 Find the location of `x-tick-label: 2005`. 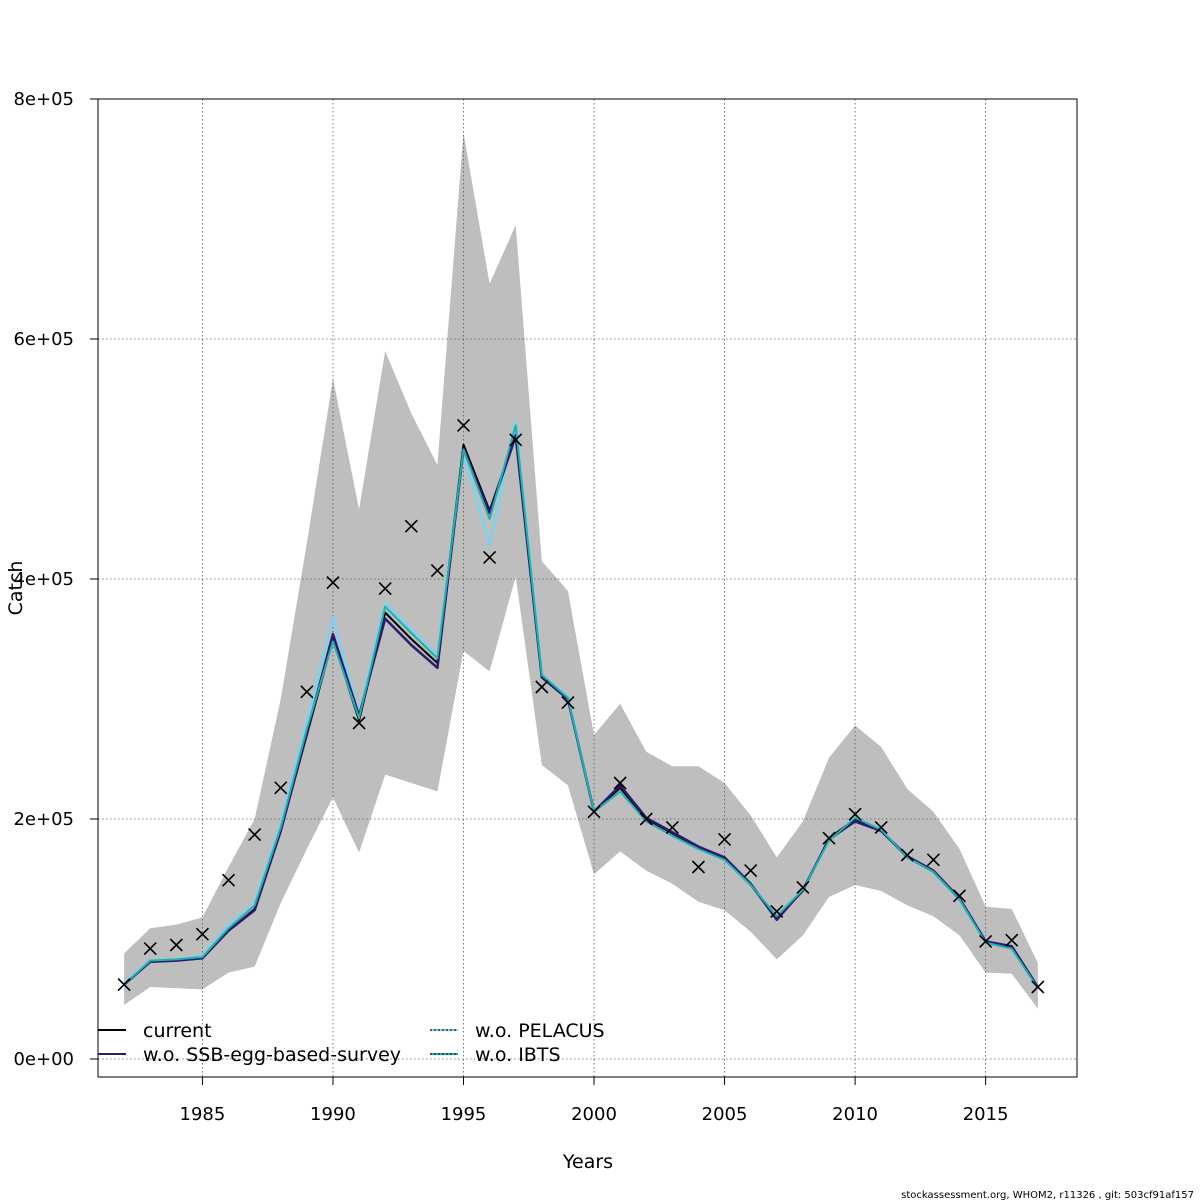

x-tick-label: 2005 is located at coordinates (725, 1114).